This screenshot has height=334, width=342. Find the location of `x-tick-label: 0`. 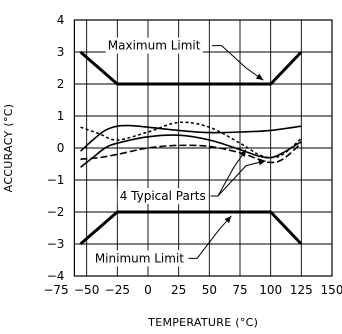

x-tick-label: 0 is located at coordinates (148, 290).